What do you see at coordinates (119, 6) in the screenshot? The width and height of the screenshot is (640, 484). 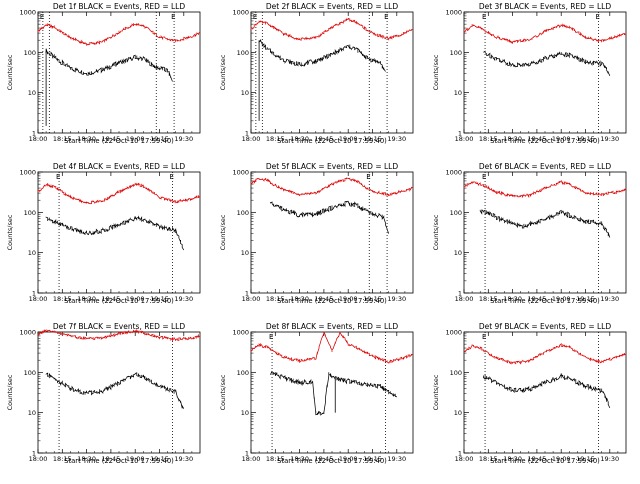 I see `chart-title: Det 1f BLACK = Events, RED = LLD` at bounding box center [119, 6].